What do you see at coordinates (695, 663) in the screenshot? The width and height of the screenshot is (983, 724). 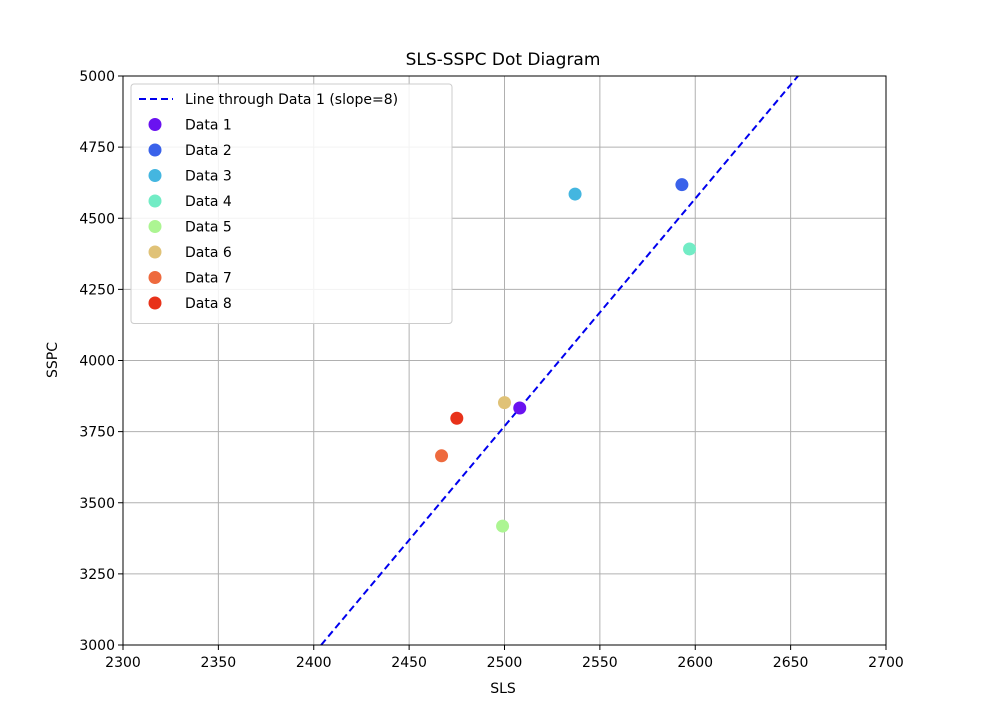 I see `x-tick-label: 2600` at bounding box center [695, 663].